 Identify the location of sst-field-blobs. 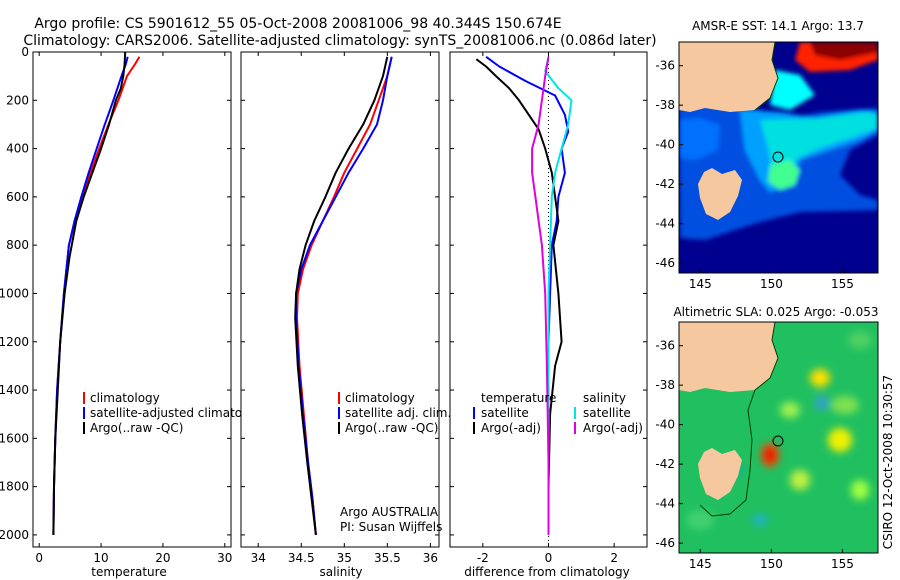
(778, 141).